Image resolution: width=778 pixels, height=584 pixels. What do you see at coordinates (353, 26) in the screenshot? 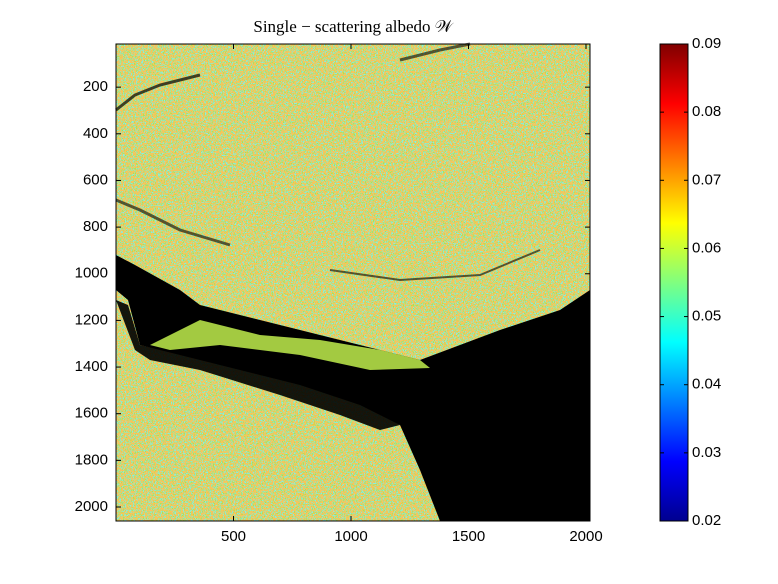
I see `chart-title: Single − scattering albedo 𝒲` at bounding box center [353, 26].